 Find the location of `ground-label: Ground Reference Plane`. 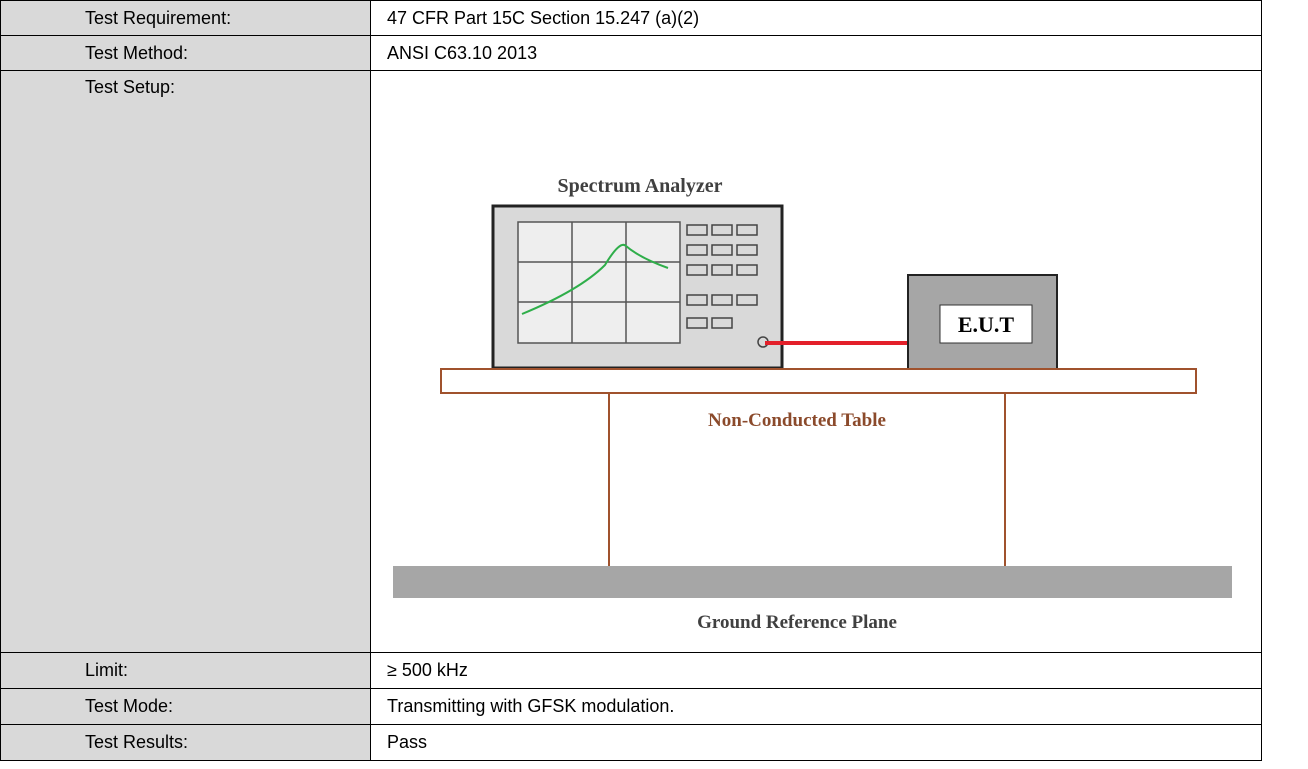

ground-label: Ground Reference Plane is located at coordinates (797, 622).